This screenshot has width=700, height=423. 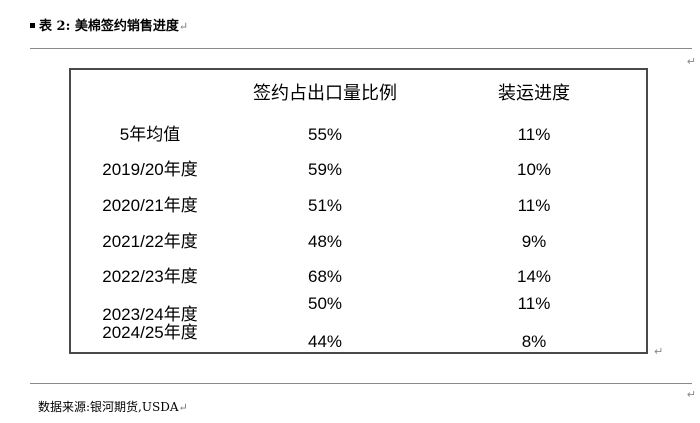 What do you see at coordinates (150, 169) in the screenshot?
I see `row-label: 2019/20年度` at bounding box center [150, 169].